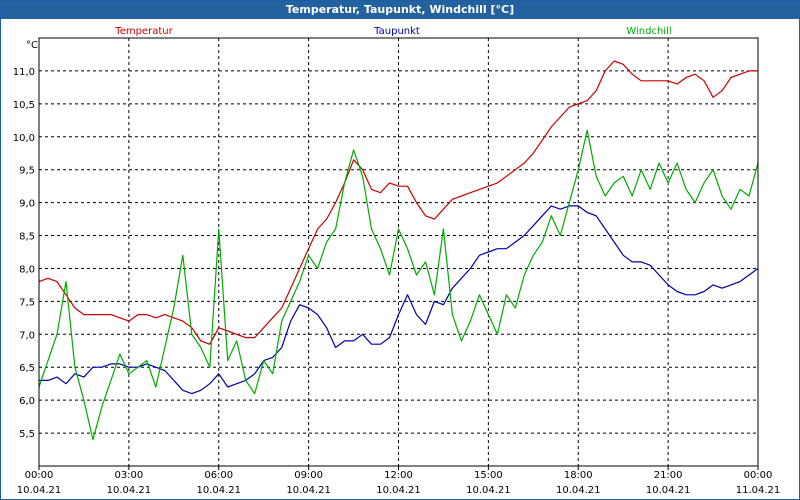 This screenshot has height=500, width=800. What do you see at coordinates (398, 475) in the screenshot?
I see `x-tick-time-label: 12:00` at bounding box center [398, 475].